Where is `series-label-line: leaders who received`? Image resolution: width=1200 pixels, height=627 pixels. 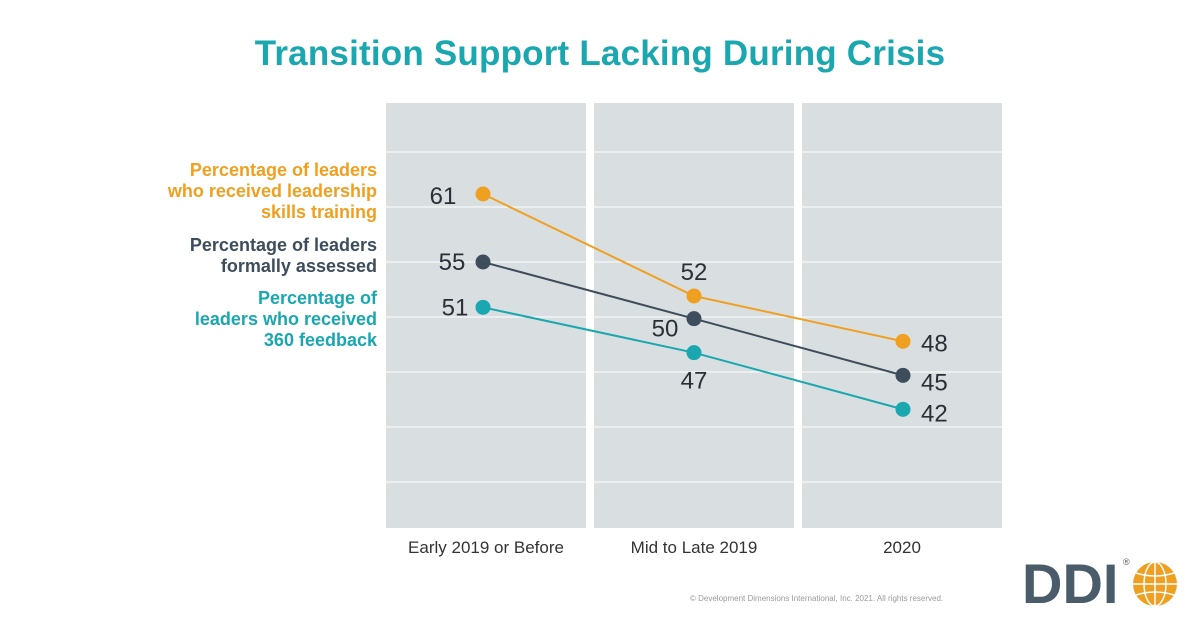 series-label-line: leaders who received is located at coordinates (285, 319).